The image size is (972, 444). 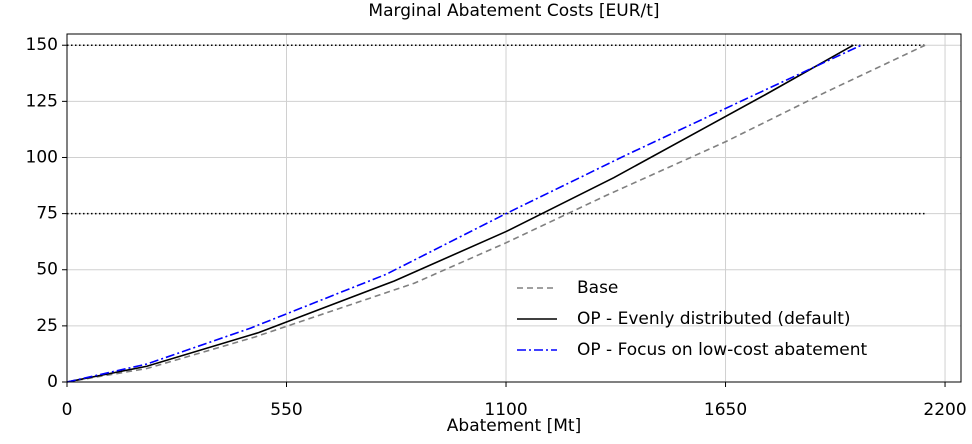 I want to click on legend-label: Base, so click(x=597, y=288).